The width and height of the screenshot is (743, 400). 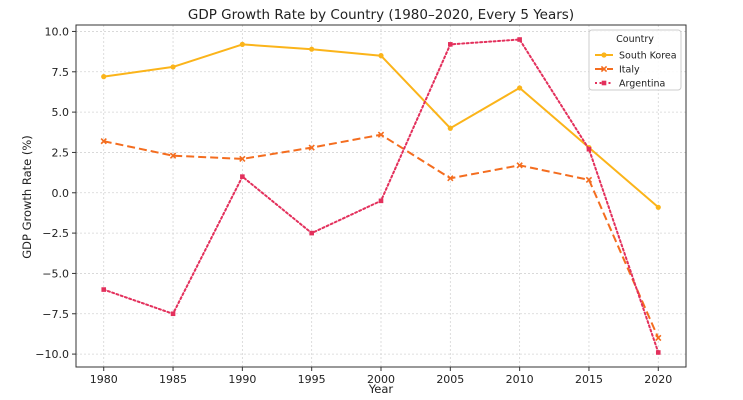 I want to click on legend-title: Country, so click(x=635, y=39).